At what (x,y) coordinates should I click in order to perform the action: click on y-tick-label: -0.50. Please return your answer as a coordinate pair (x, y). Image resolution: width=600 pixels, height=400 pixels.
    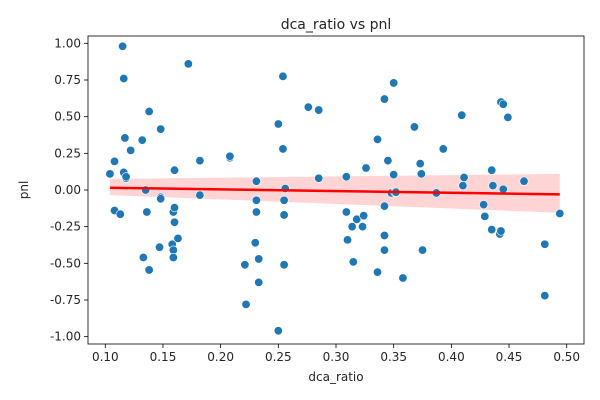
    Looking at the image, I should click on (65, 263).